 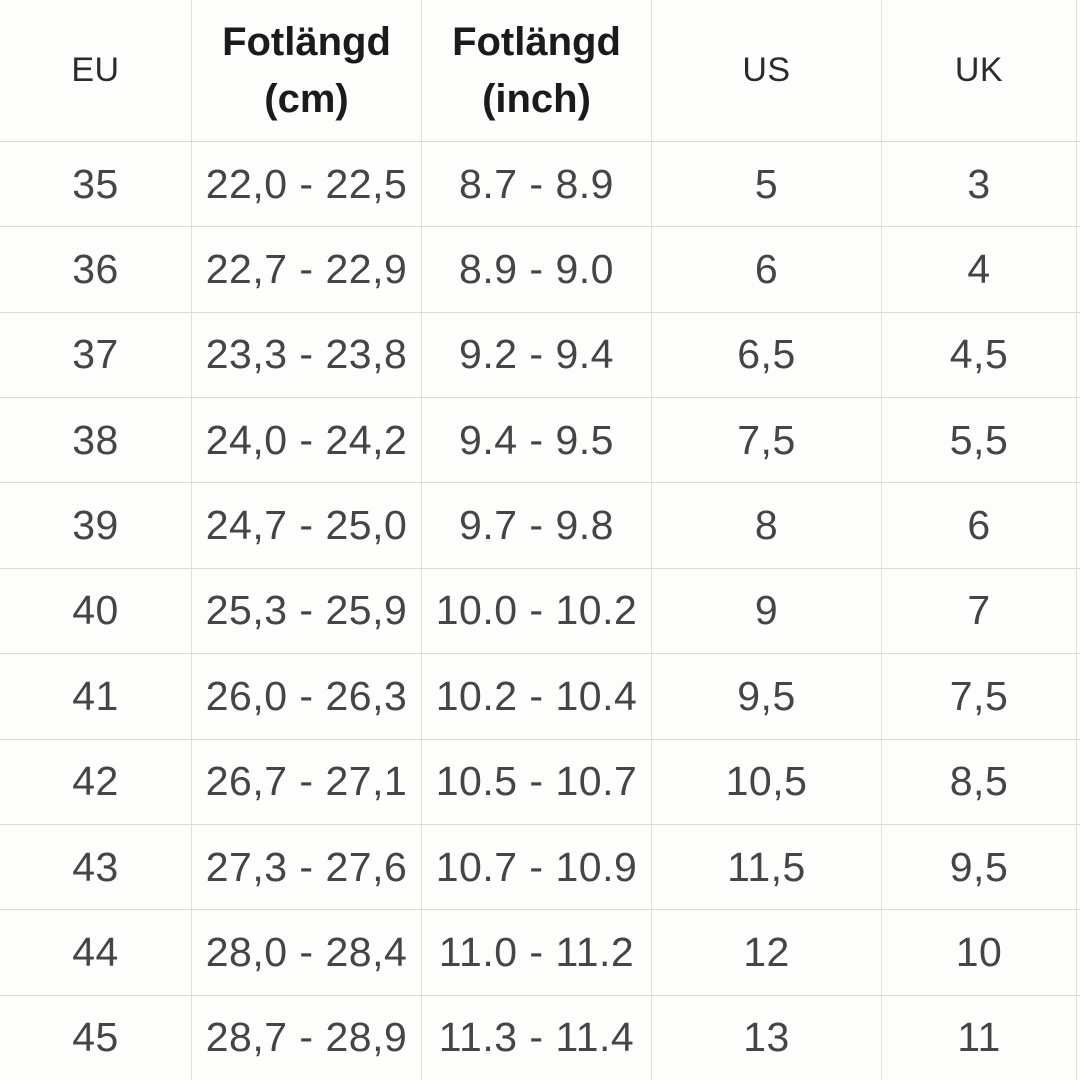 What do you see at coordinates (979, 354) in the screenshot?
I see `cell-uk-size: 4,5` at bounding box center [979, 354].